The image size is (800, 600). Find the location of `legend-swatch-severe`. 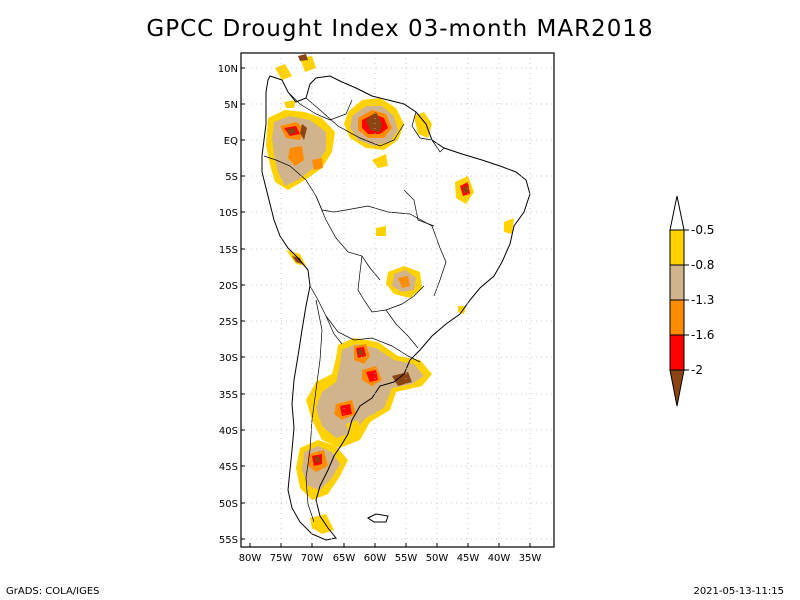

legend-swatch-severe is located at coordinates (677, 282).